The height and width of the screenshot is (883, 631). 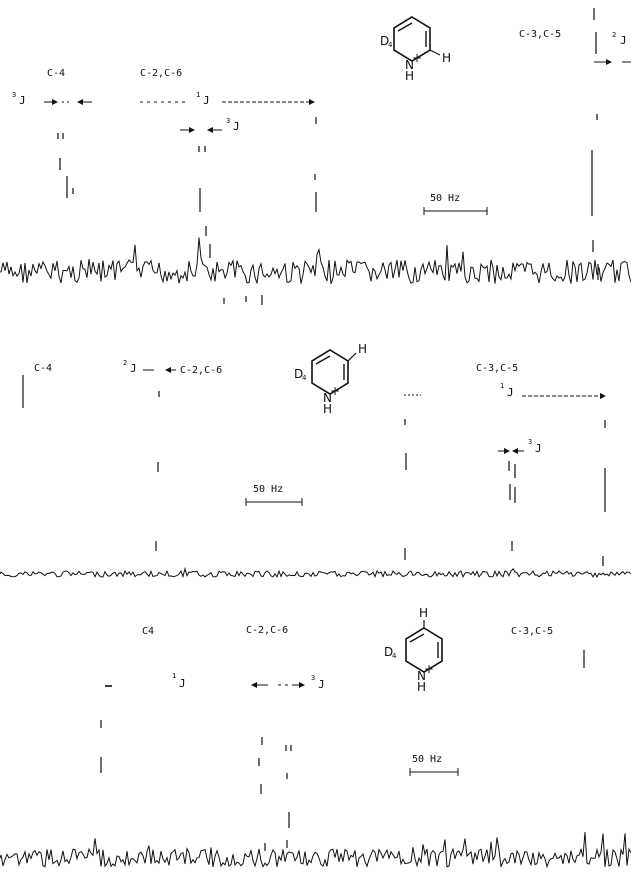 I want to click on pyridinium-structure-3h: D 4 N + H H, so click(x=330, y=379).